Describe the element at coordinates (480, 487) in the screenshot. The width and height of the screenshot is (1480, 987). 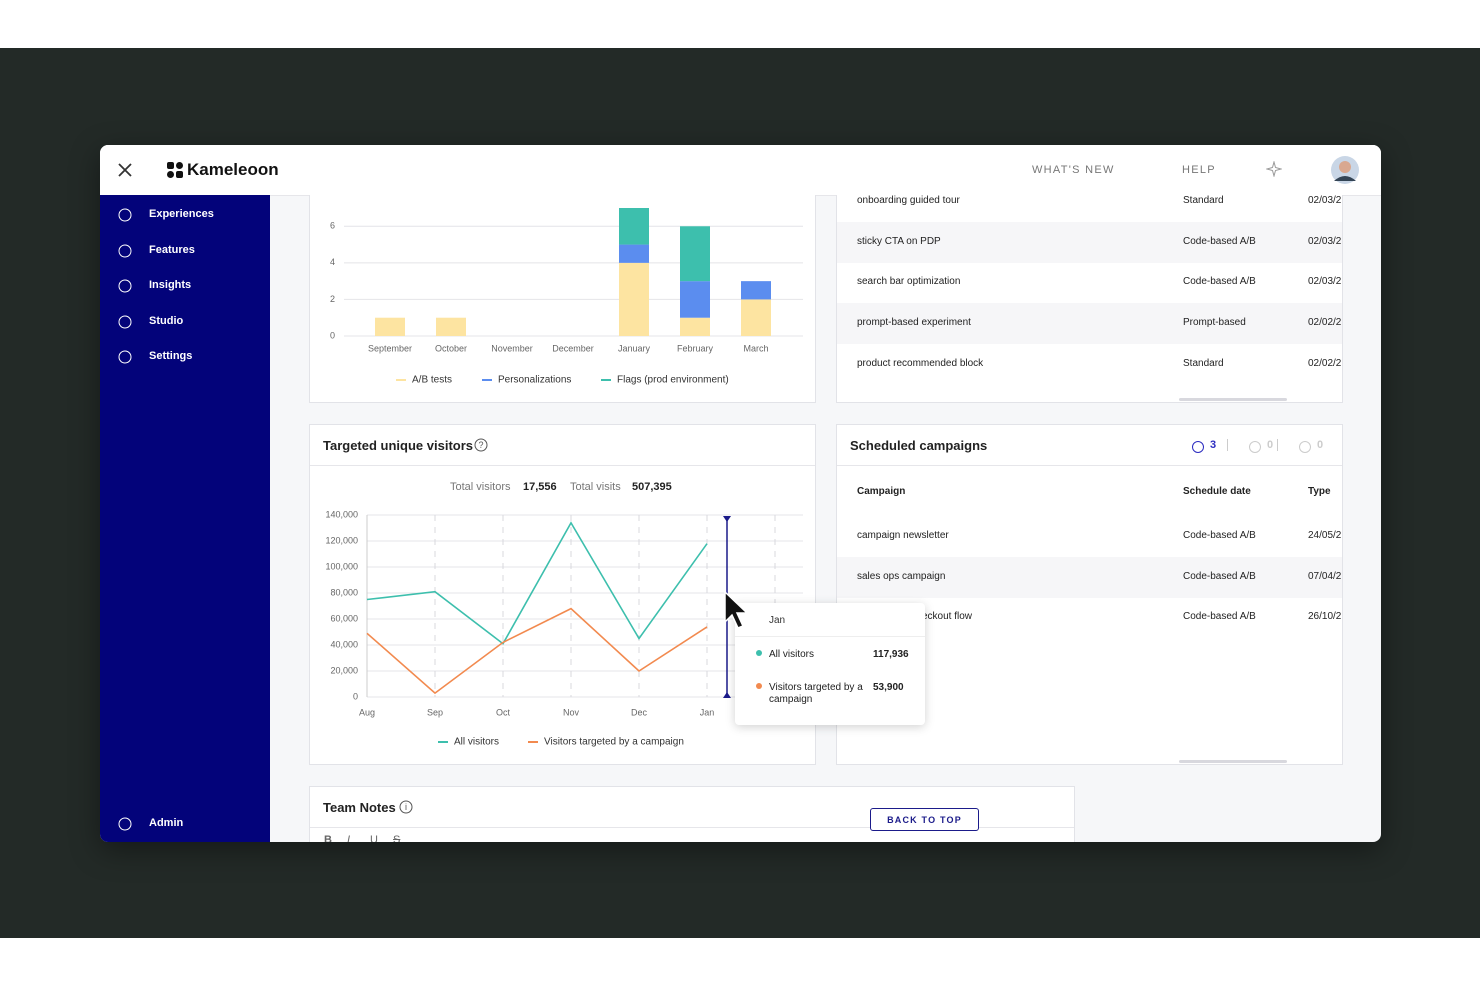
I see `summary-label: Total visitors` at that location.